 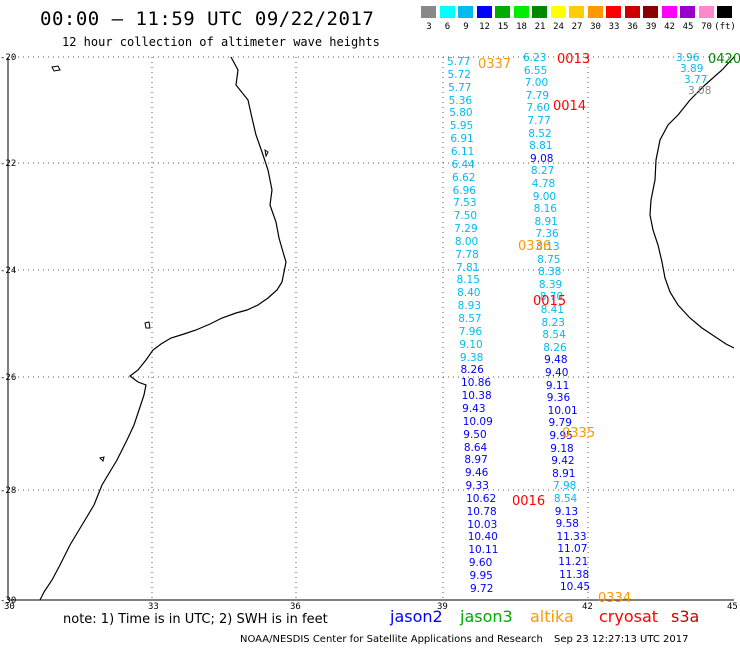 What do you see at coordinates (466, 27) in the screenshot?
I see `legend-label: 9` at bounding box center [466, 27].